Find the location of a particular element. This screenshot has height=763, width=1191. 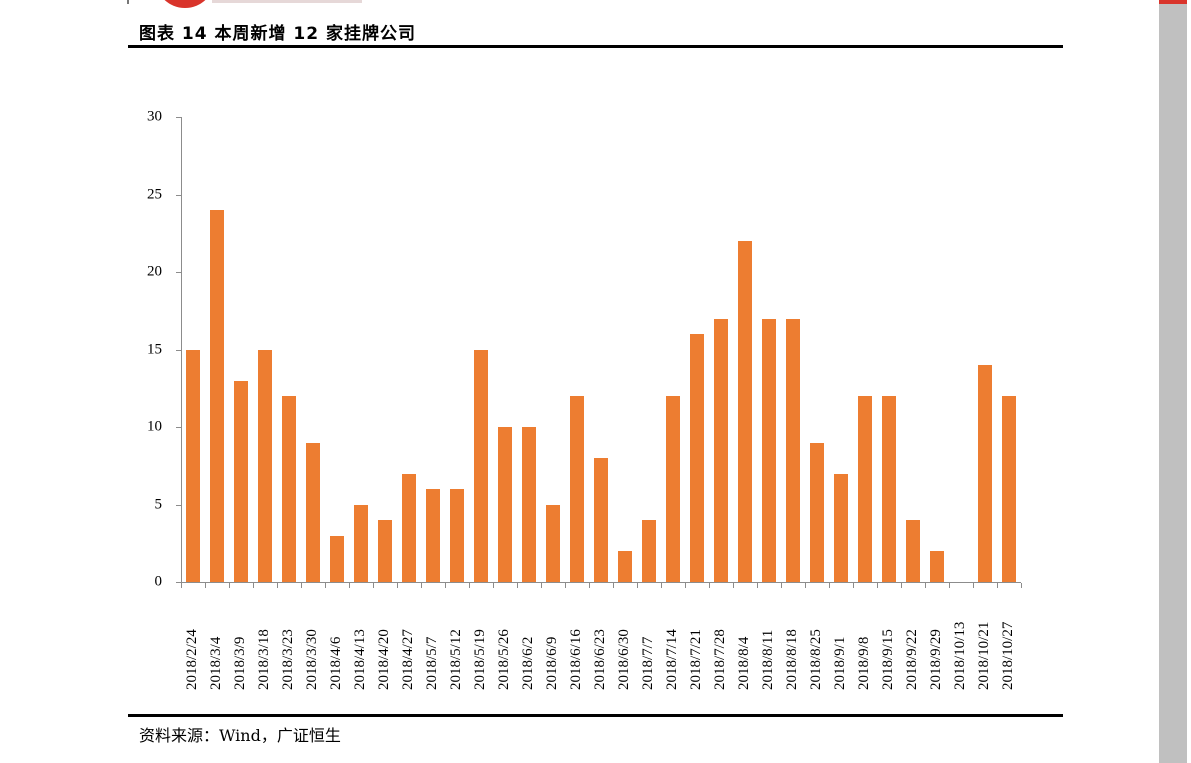

x-tick-label: 2018/3/9 is located at coordinates (240, 663).